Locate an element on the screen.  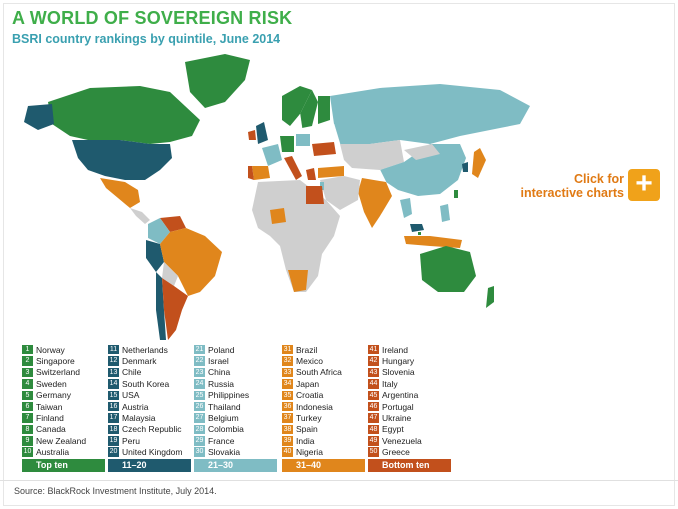
map-region-mexico is located at coordinates (120, 193).